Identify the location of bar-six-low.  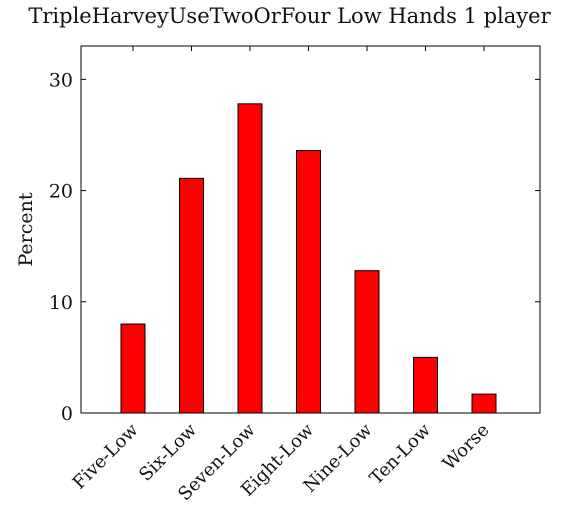
(191, 295).